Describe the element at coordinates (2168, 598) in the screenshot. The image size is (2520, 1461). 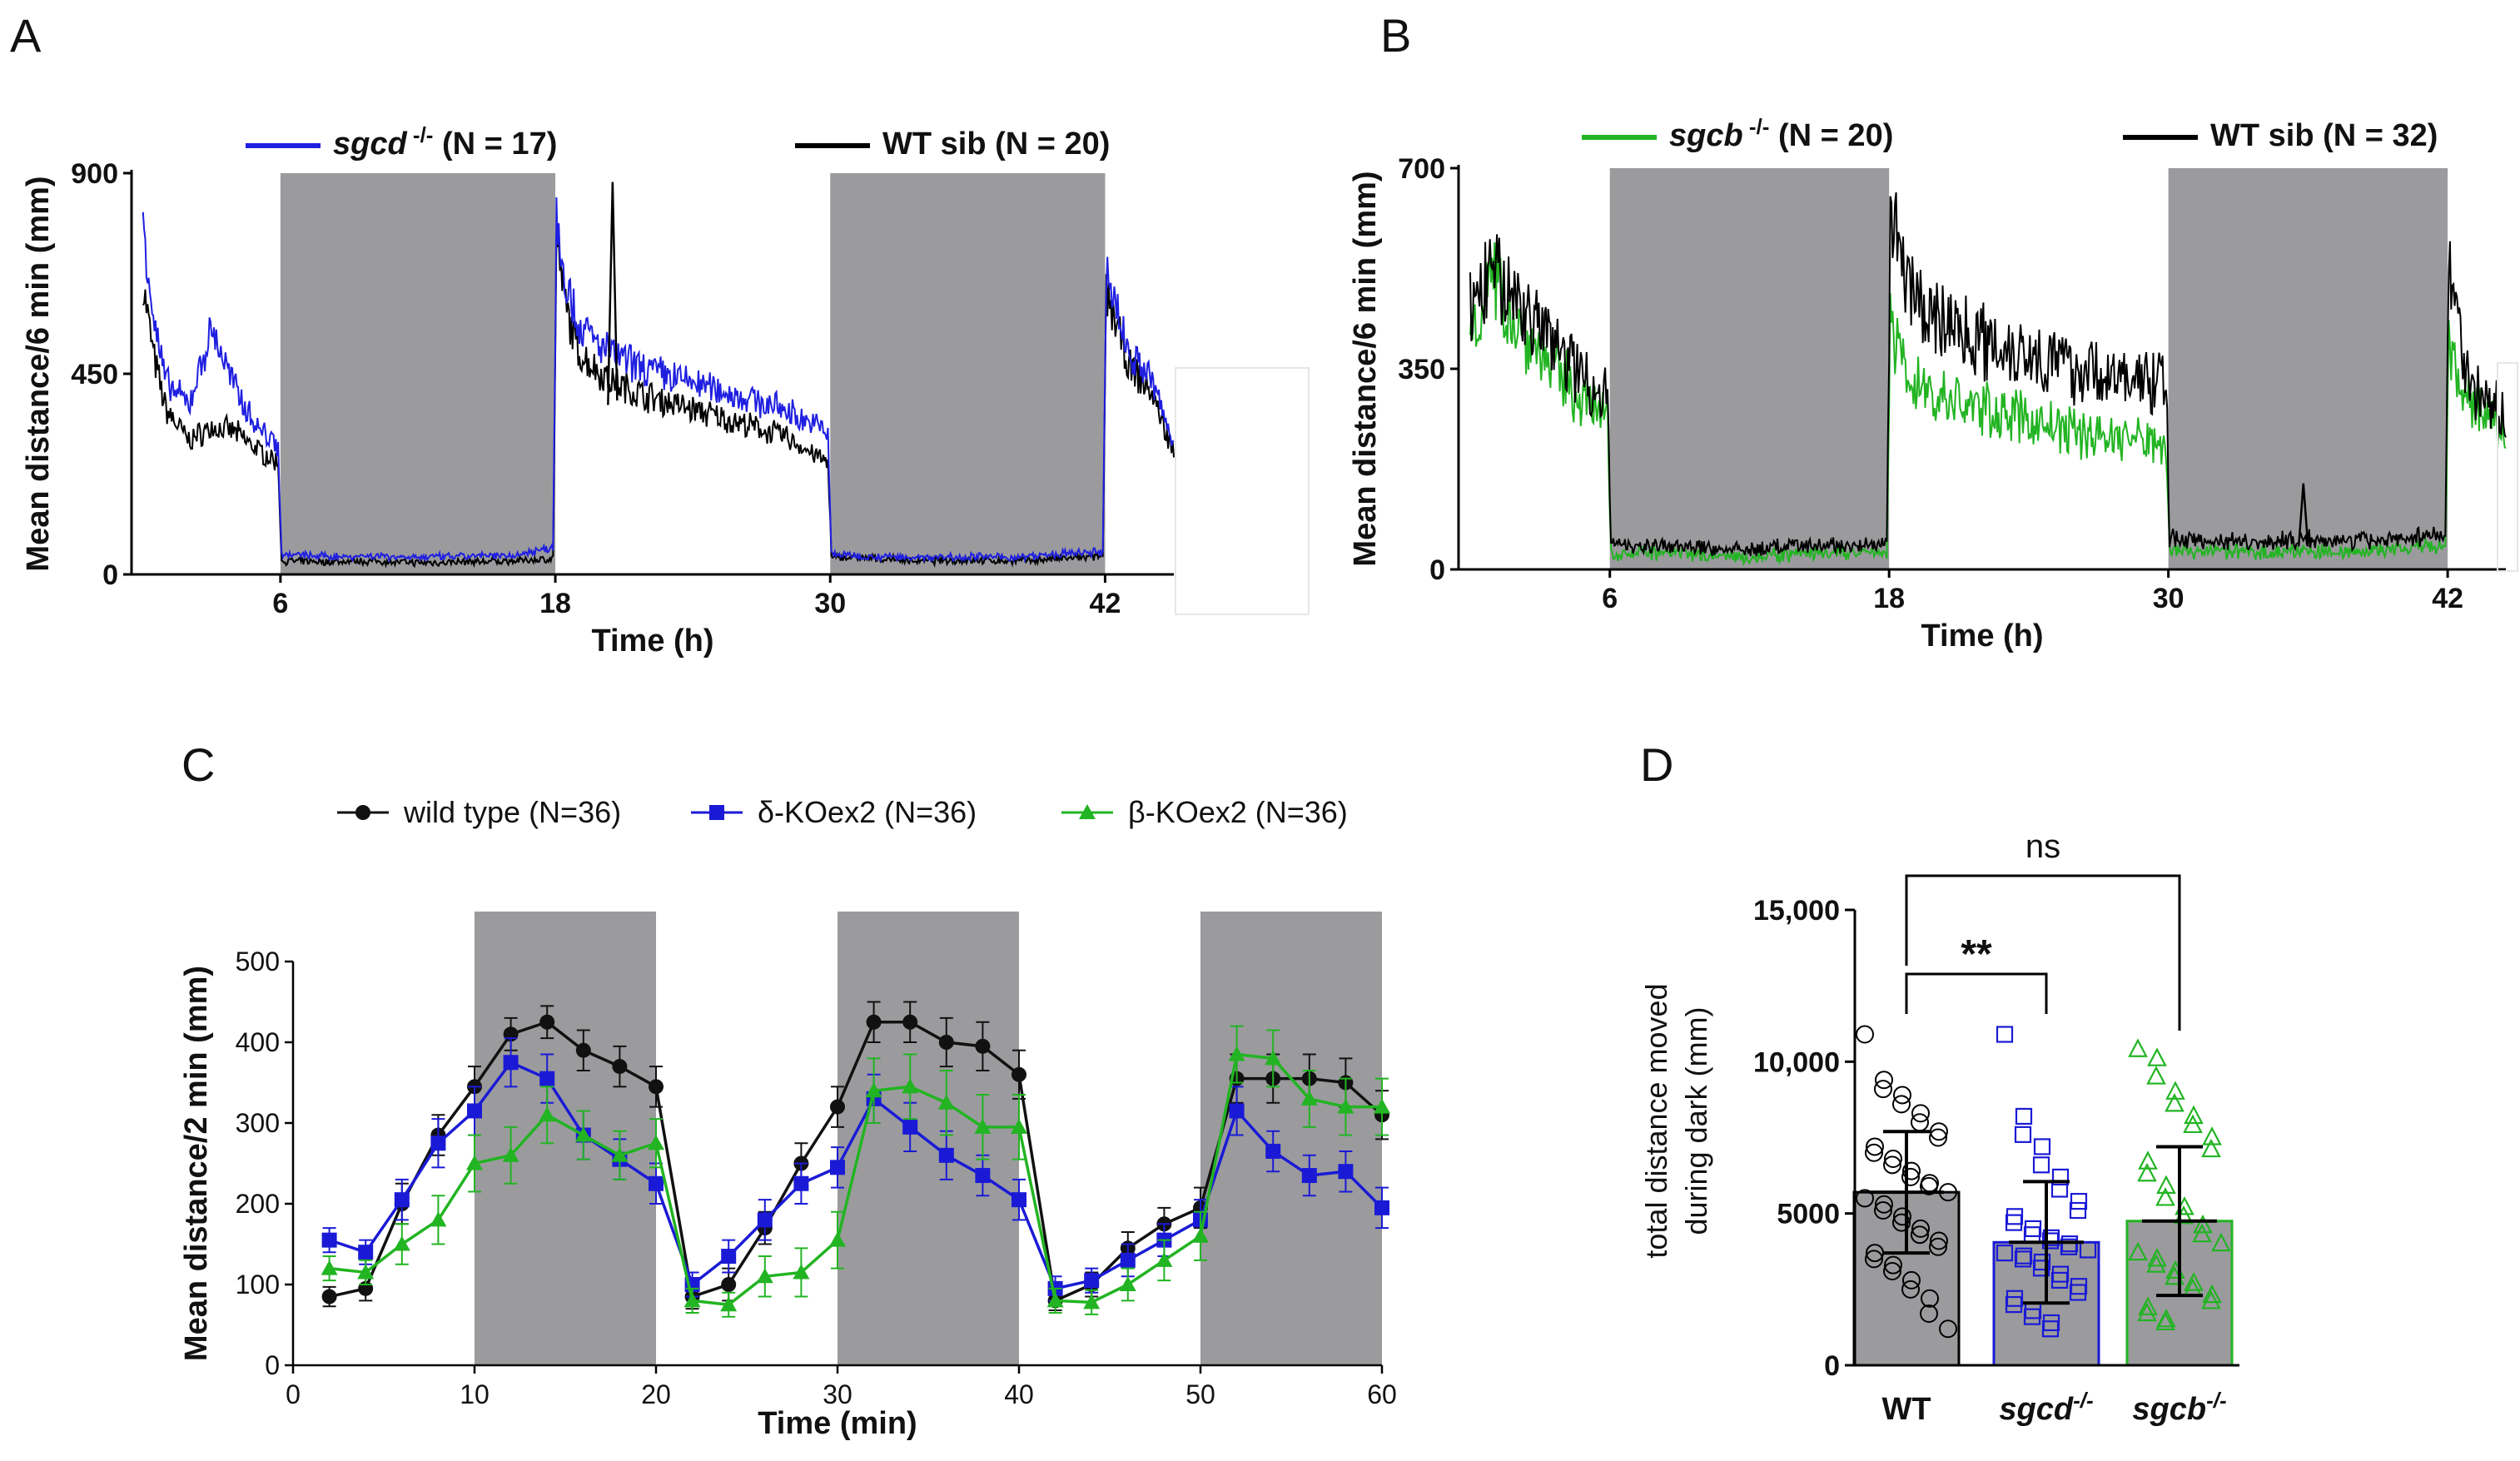
I see `panel-b-x-tick-label-30: 30` at that location.